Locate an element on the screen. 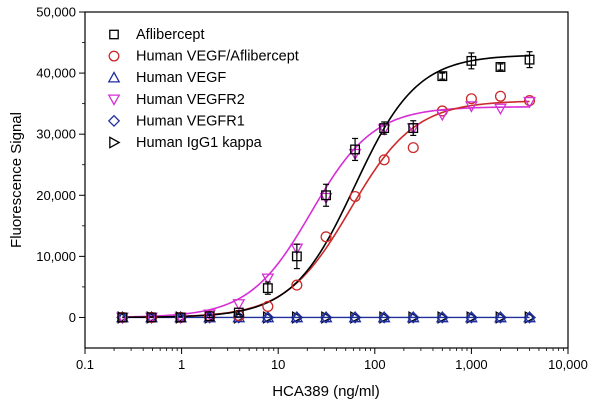 This screenshot has height=405, width=600. y-tick-label: 10,000 is located at coordinates (56, 256).